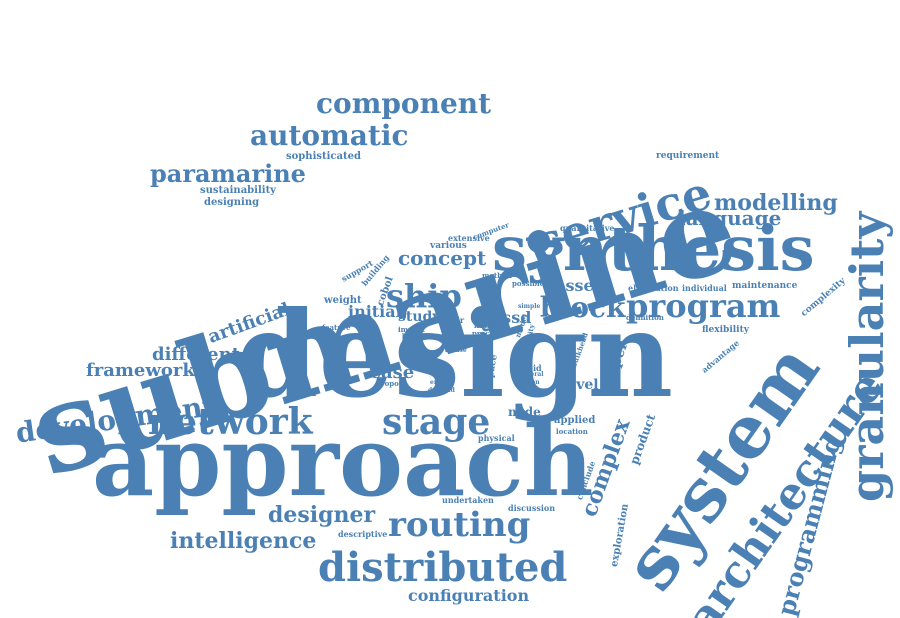  Describe the element at coordinates (580, 385) in the screenshot. I see `word-level: level` at that location.